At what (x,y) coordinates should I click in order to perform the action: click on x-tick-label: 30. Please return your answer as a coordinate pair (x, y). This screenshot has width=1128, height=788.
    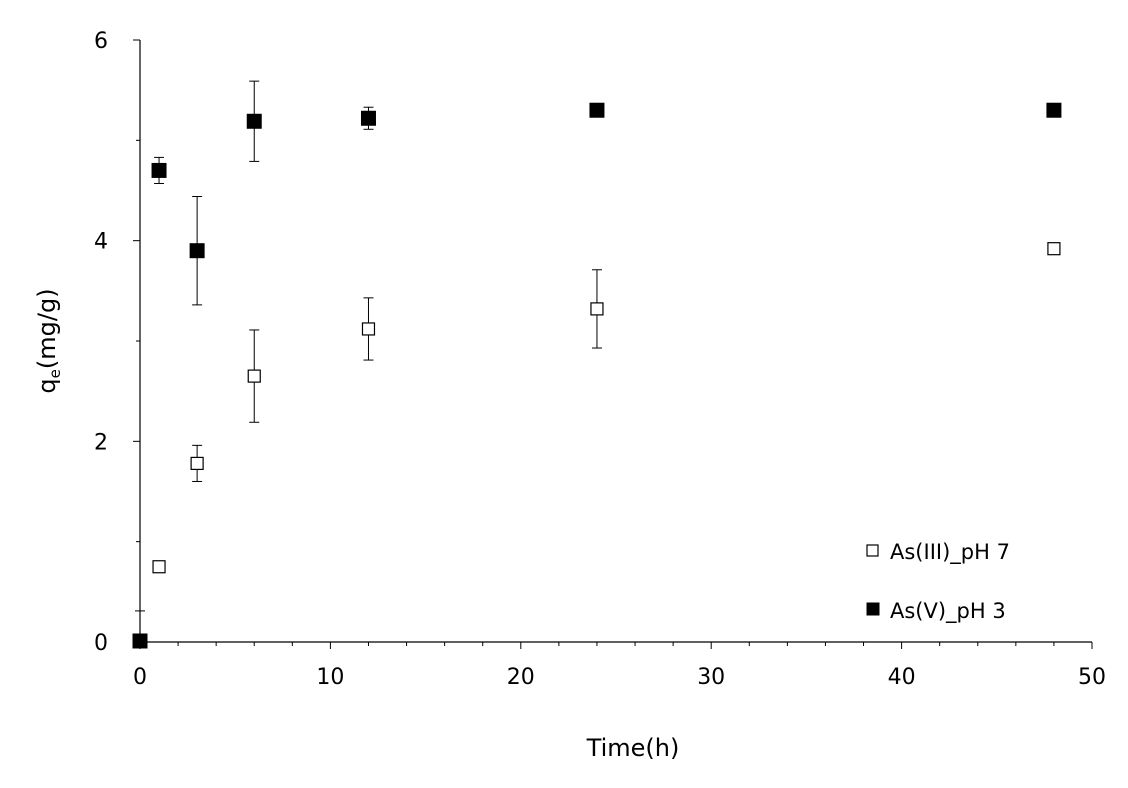
    Looking at the image, I should click on (711, 677).